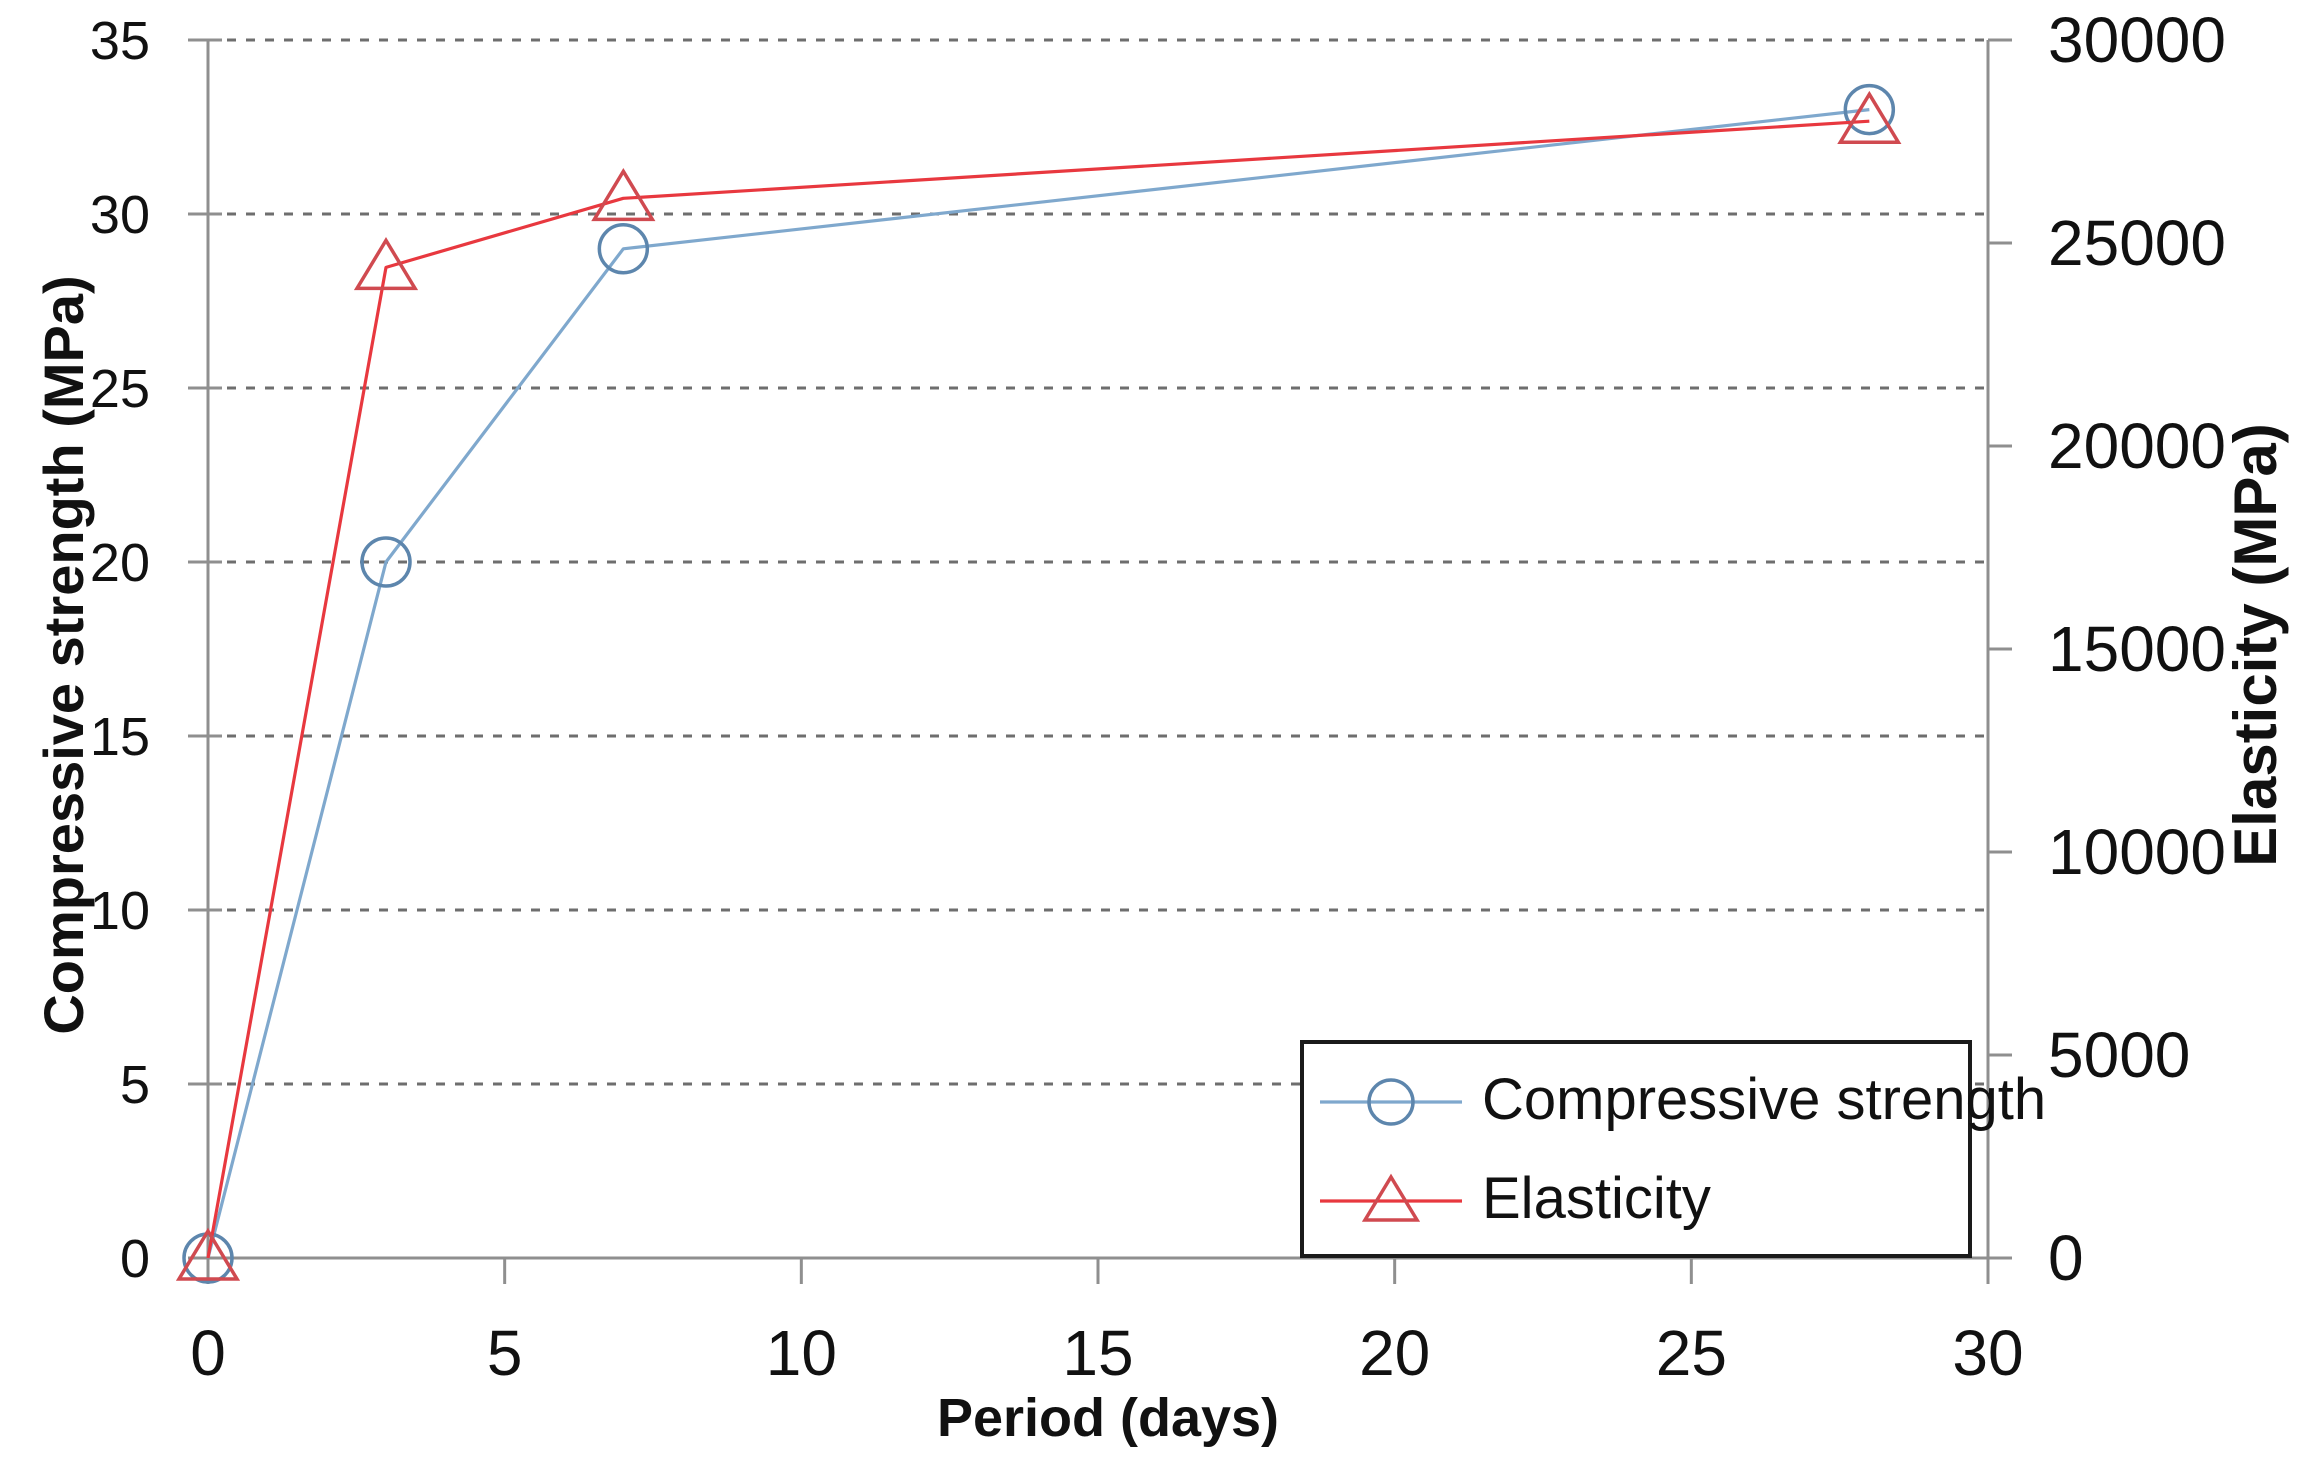  I want to click on x-axis-tick-label: 10, so click(801, 1353).